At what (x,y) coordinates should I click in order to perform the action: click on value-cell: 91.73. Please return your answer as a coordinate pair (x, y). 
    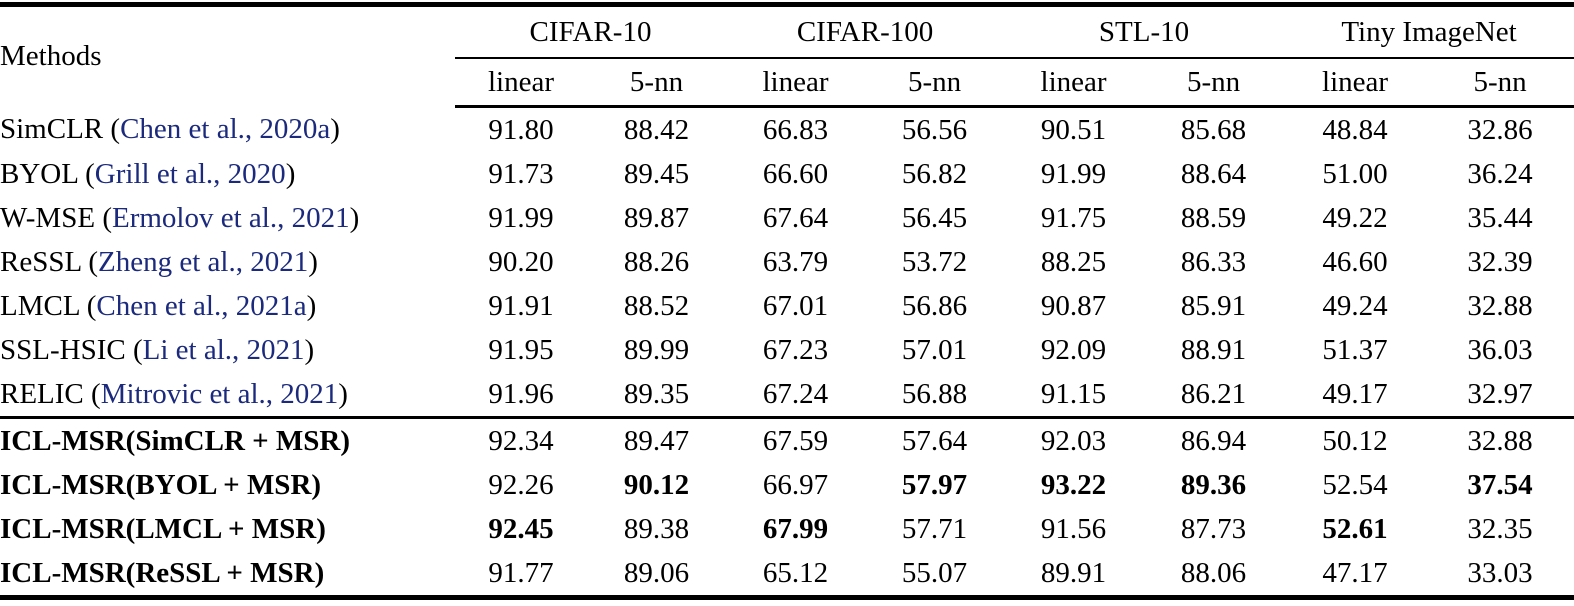
    Looking at the image, I should click on (521, 173).